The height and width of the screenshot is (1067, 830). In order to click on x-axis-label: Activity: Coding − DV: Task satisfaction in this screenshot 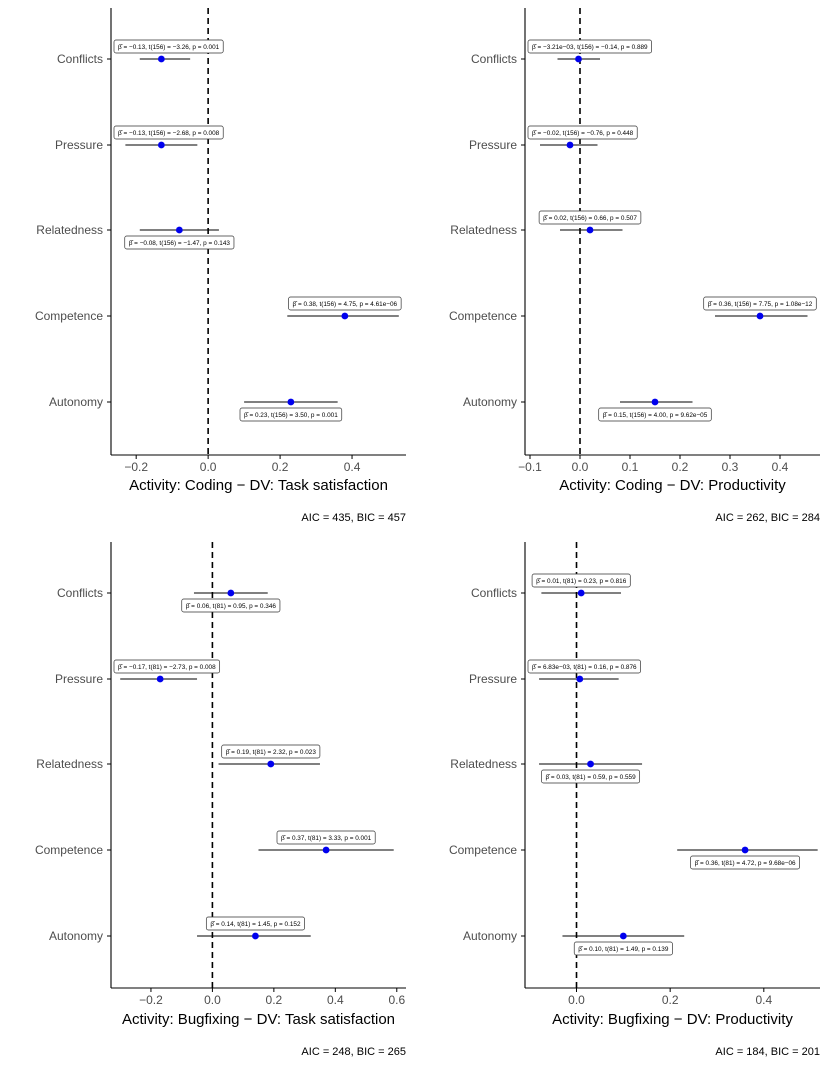, I will do `click(258, 485)`.